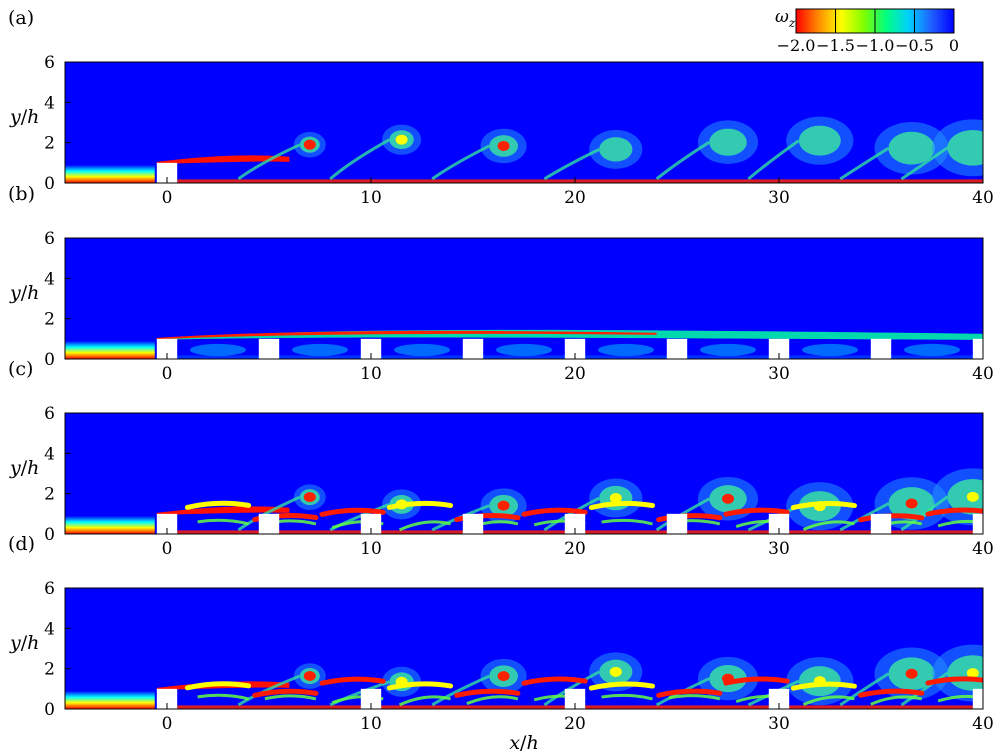 Image resolution: width=1001 pixels, height=754 pixels. Describe the element at coordinates (580, 181) in the screenshot. I see `wall-shear-layer` at that location.